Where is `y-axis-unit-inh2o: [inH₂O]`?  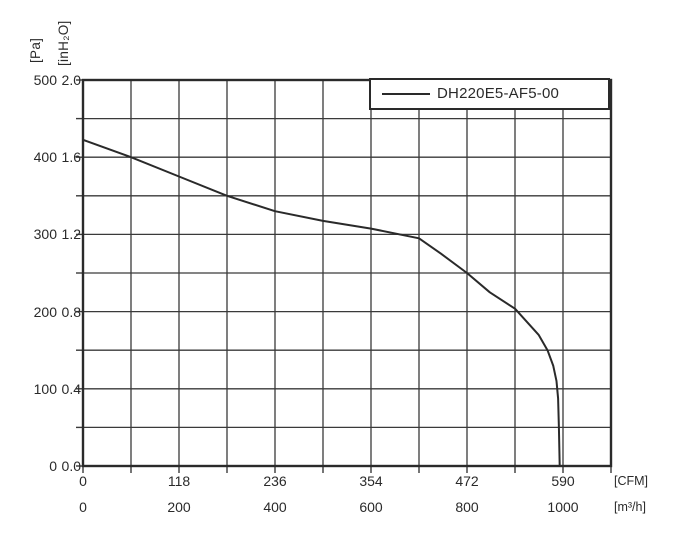
y-axis-unit-inh2o: [inH₂O] is located at coordinates (63, 43).